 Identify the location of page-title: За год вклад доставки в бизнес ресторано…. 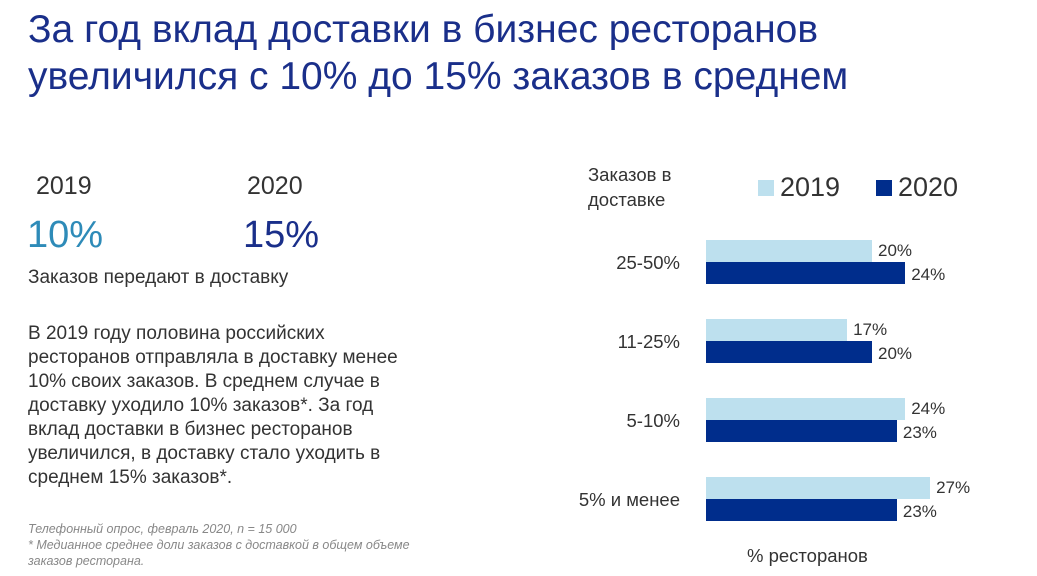
(438, 53).